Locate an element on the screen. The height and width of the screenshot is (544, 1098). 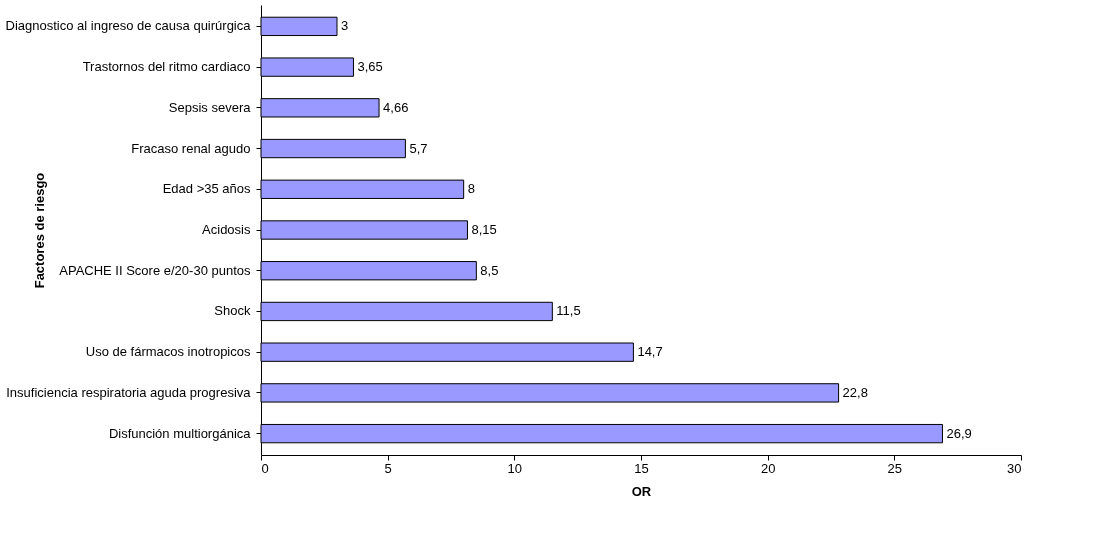
y-tick-label: Acidosis is located at coordinates (226, 229).